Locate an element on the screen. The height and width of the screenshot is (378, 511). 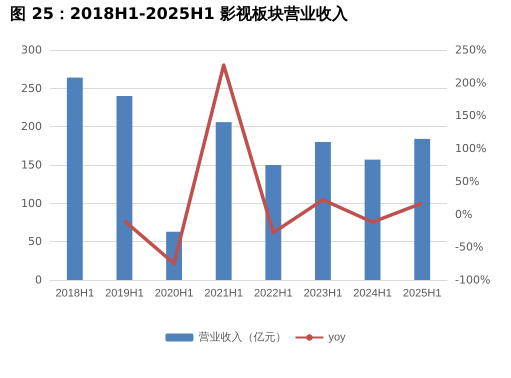
y2-tick-label: 250% is located at coordinates (470, 50).